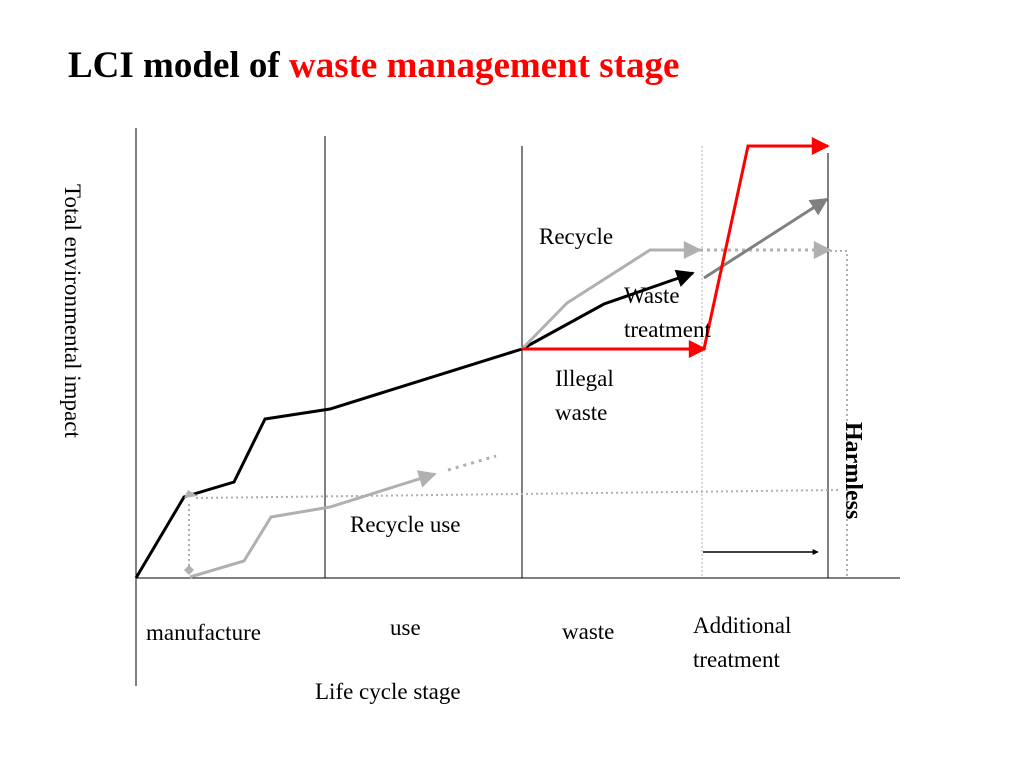 This screenshot has height=767, width=1023. I want to click on label-waste-treatment: Waste treatment, so click(667, 312).